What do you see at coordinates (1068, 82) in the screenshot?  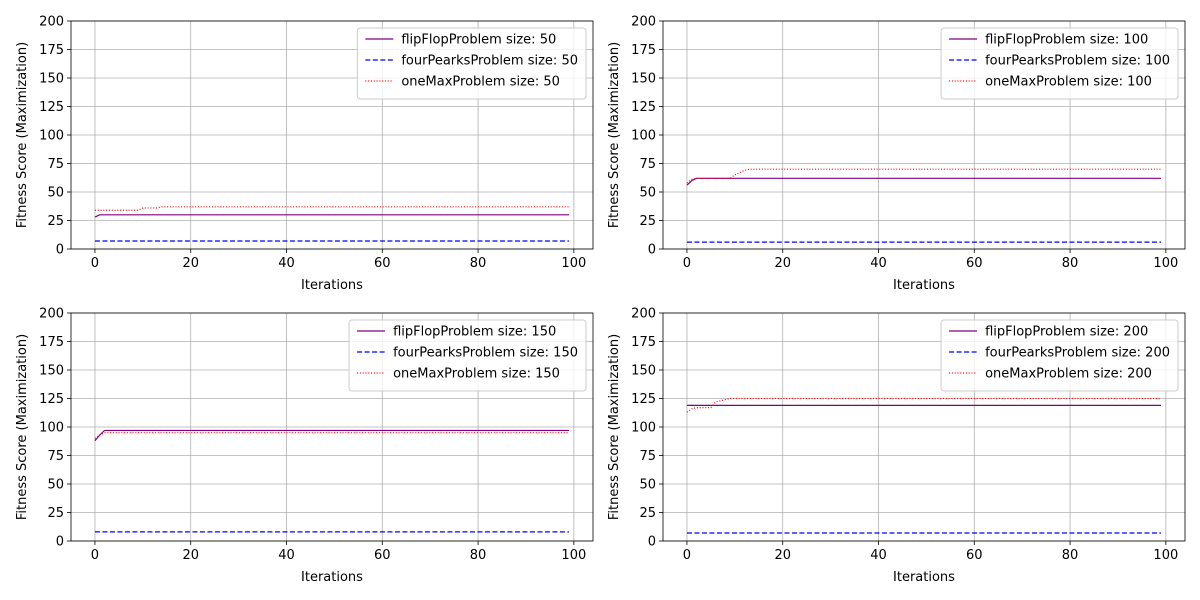 I see `legend-label-3: oneMaxProblem size: 100` at bounding box center [1068, 82].